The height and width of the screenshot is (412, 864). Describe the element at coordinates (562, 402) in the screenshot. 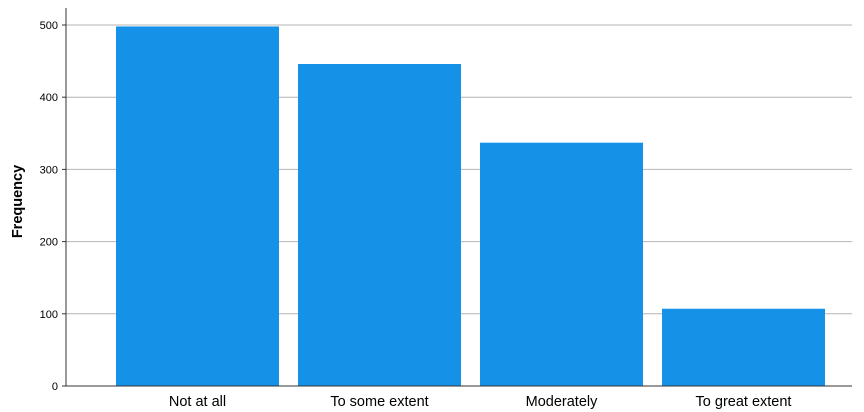

I see `x-category-label: Moderately` at that location.